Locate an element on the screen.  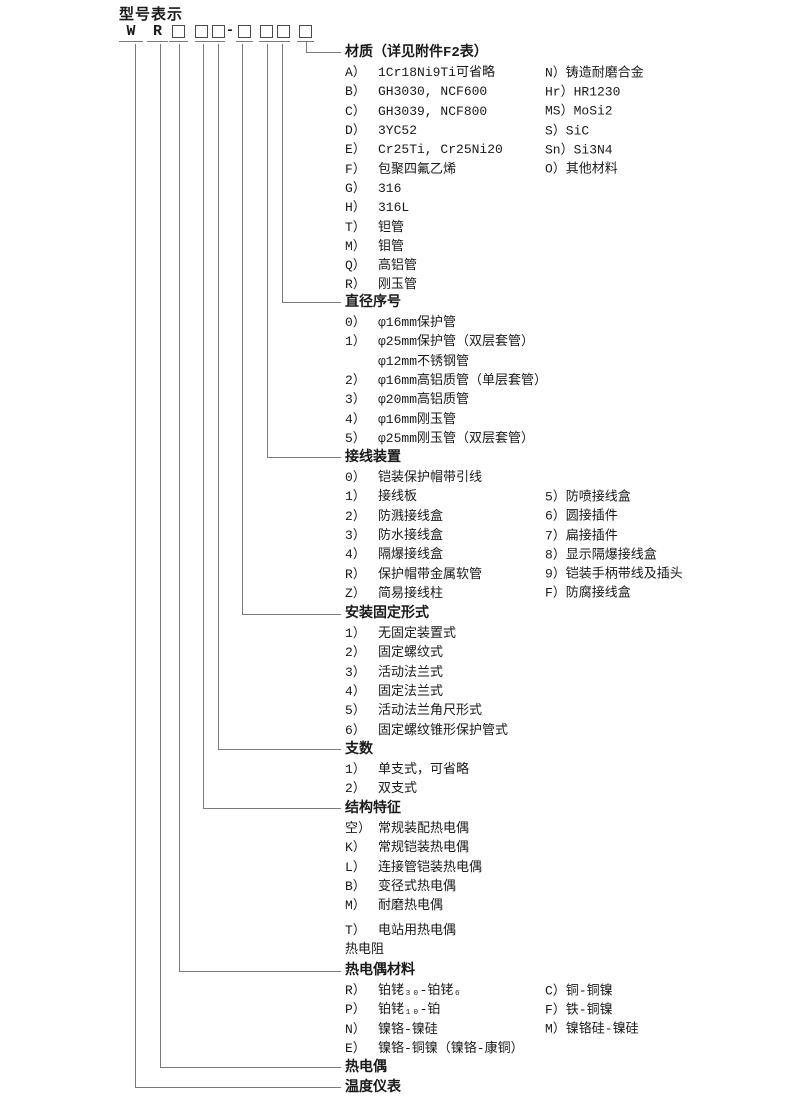
section-title: 支数 is located at coordinates (359, 750).